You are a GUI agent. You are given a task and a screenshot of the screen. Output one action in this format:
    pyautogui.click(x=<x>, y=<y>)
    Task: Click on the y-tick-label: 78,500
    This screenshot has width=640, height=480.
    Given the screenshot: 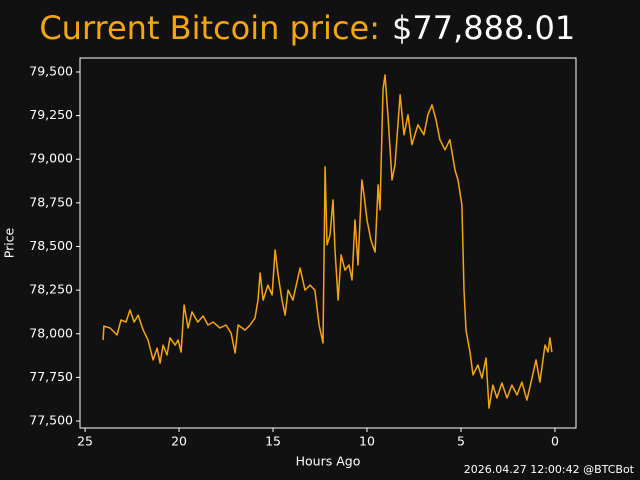 What is the action you would take?
    pyautogui.click(x=51, y=245)
    